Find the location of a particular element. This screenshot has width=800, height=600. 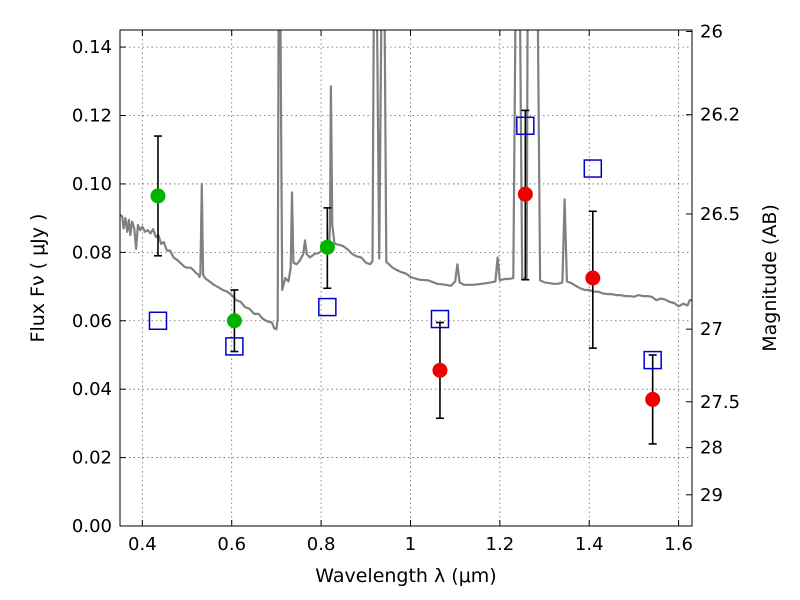

y2-tick-label: 26 is located at coordinates (711, 32).